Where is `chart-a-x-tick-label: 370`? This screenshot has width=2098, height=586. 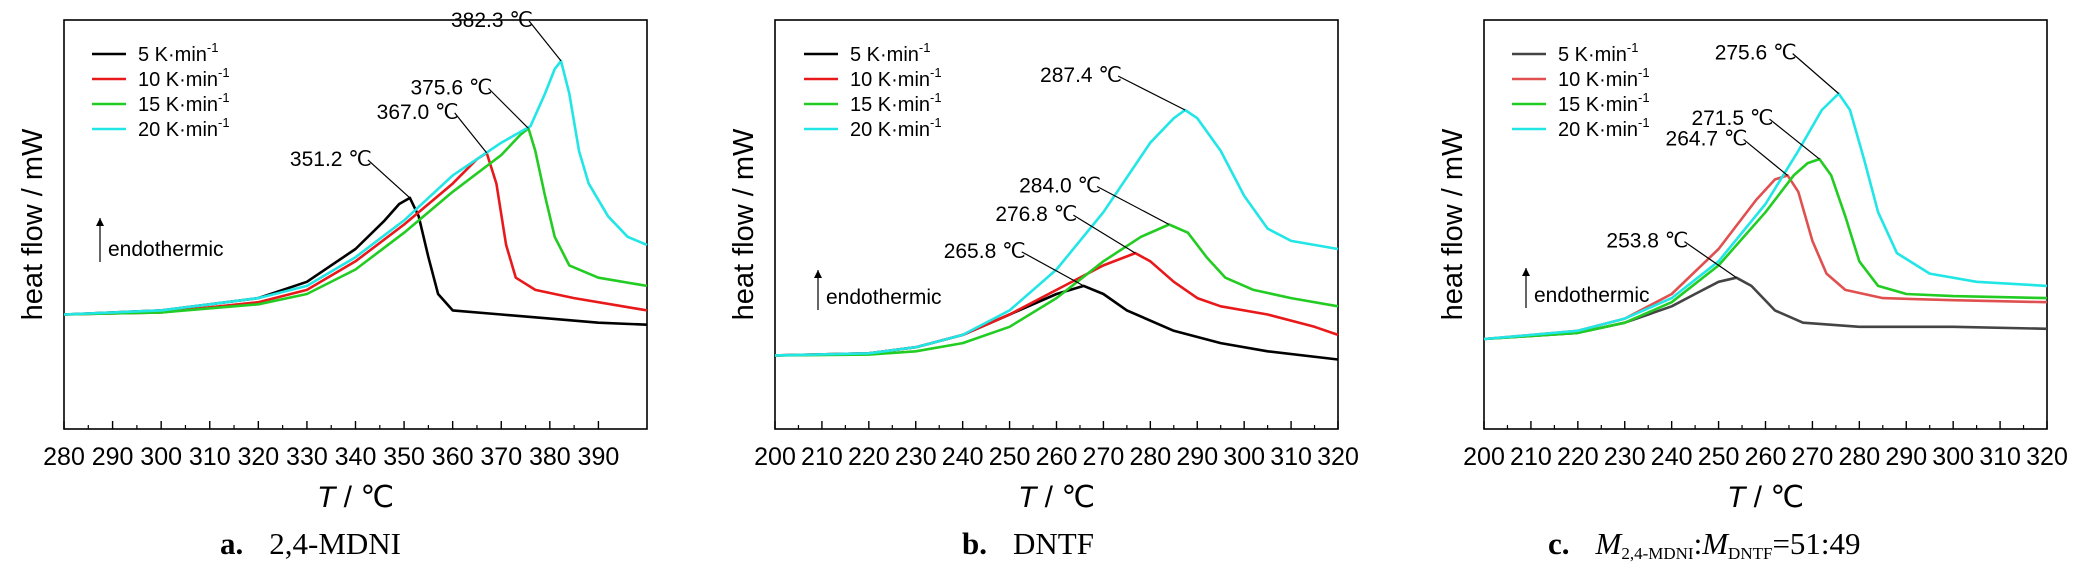
chart-a-x-tick-label: 370 is located at coordinates (501, 457).